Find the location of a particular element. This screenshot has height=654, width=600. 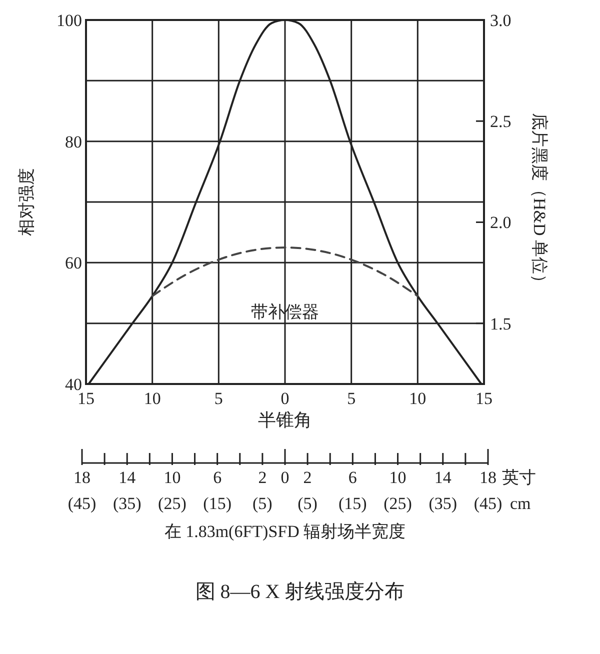

text: 图 8—6 X 射线强度分布 is located at coordinates (300, 592).